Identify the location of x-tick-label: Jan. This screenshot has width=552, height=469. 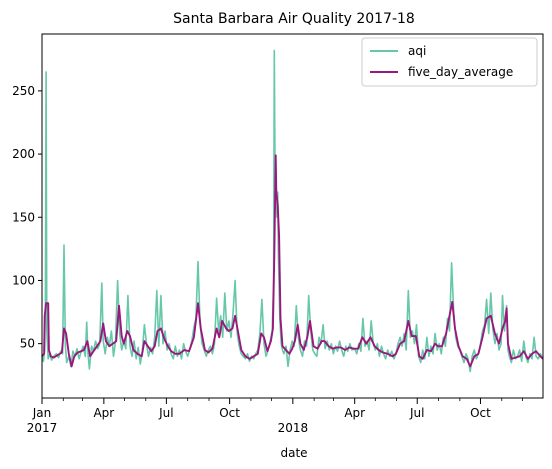
(42, 413).